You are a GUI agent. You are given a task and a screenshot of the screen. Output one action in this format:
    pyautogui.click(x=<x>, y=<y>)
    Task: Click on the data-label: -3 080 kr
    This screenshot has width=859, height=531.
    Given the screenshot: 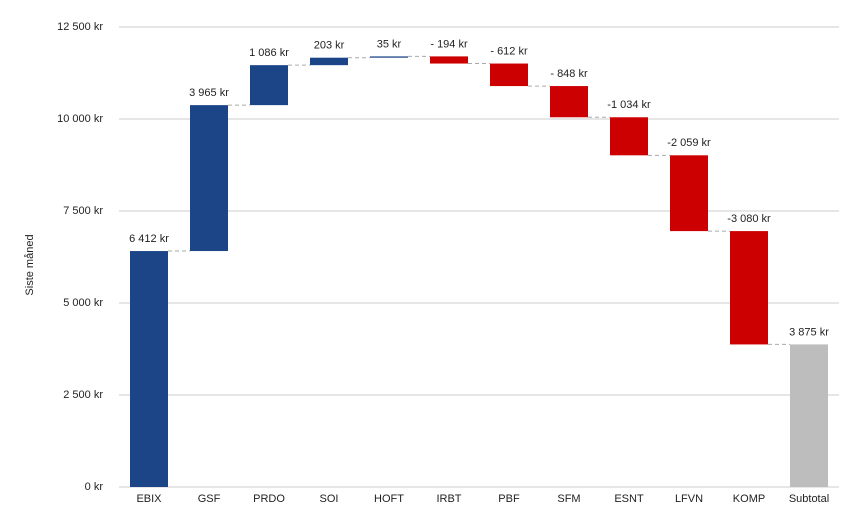 What is the action you would take?
    pyautogui.click(x=749, y=219)
    